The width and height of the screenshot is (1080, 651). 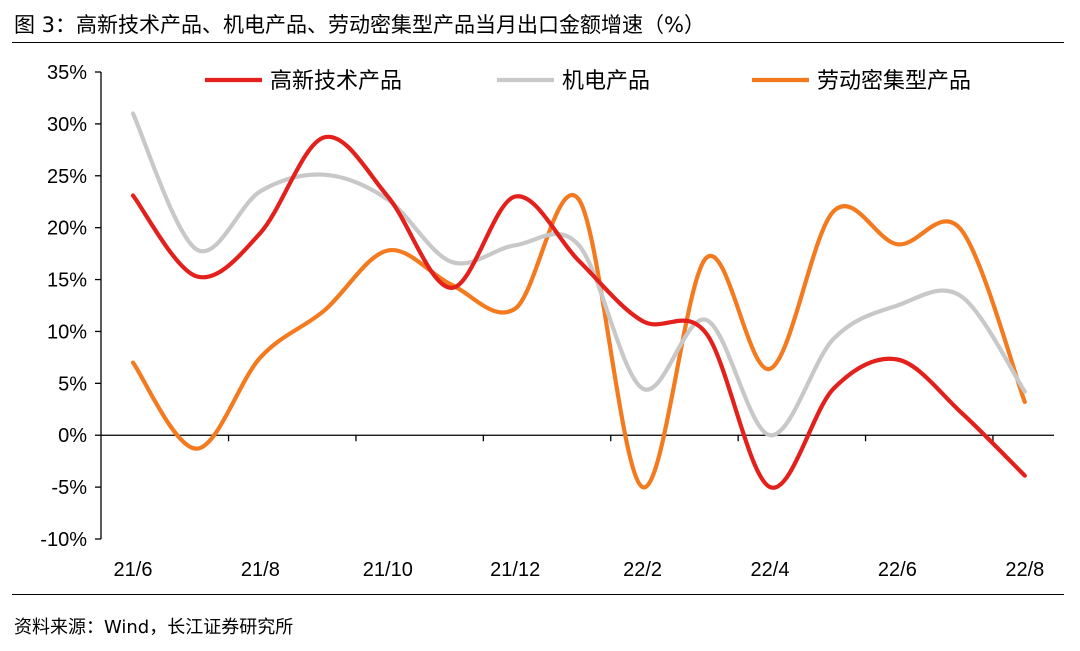 What do you see at coordinates (67, 125) in the screenshot?
I see `y-tick-label: 30%` at bounding box center [67, 125].